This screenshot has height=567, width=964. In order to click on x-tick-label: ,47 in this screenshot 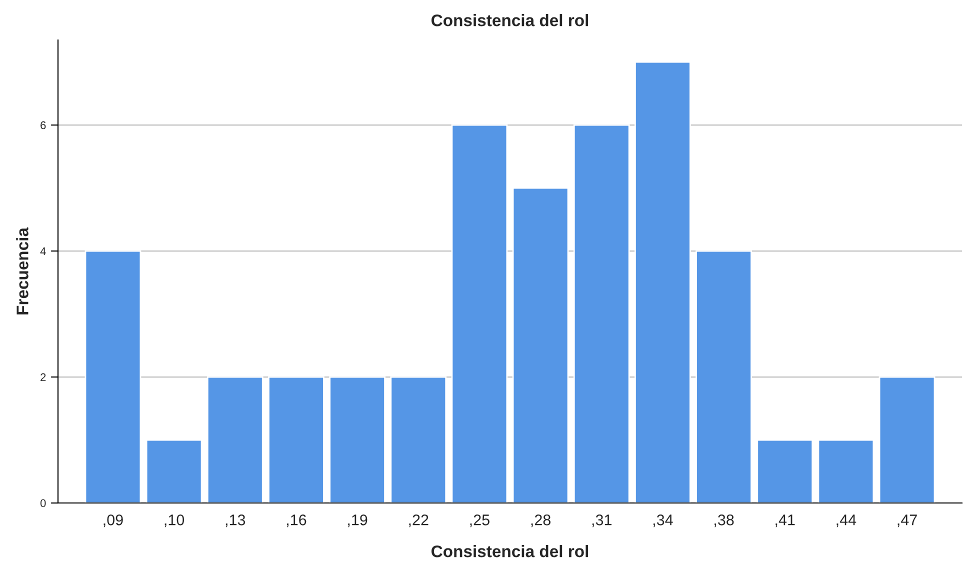, I will do `click(907, 521)`.